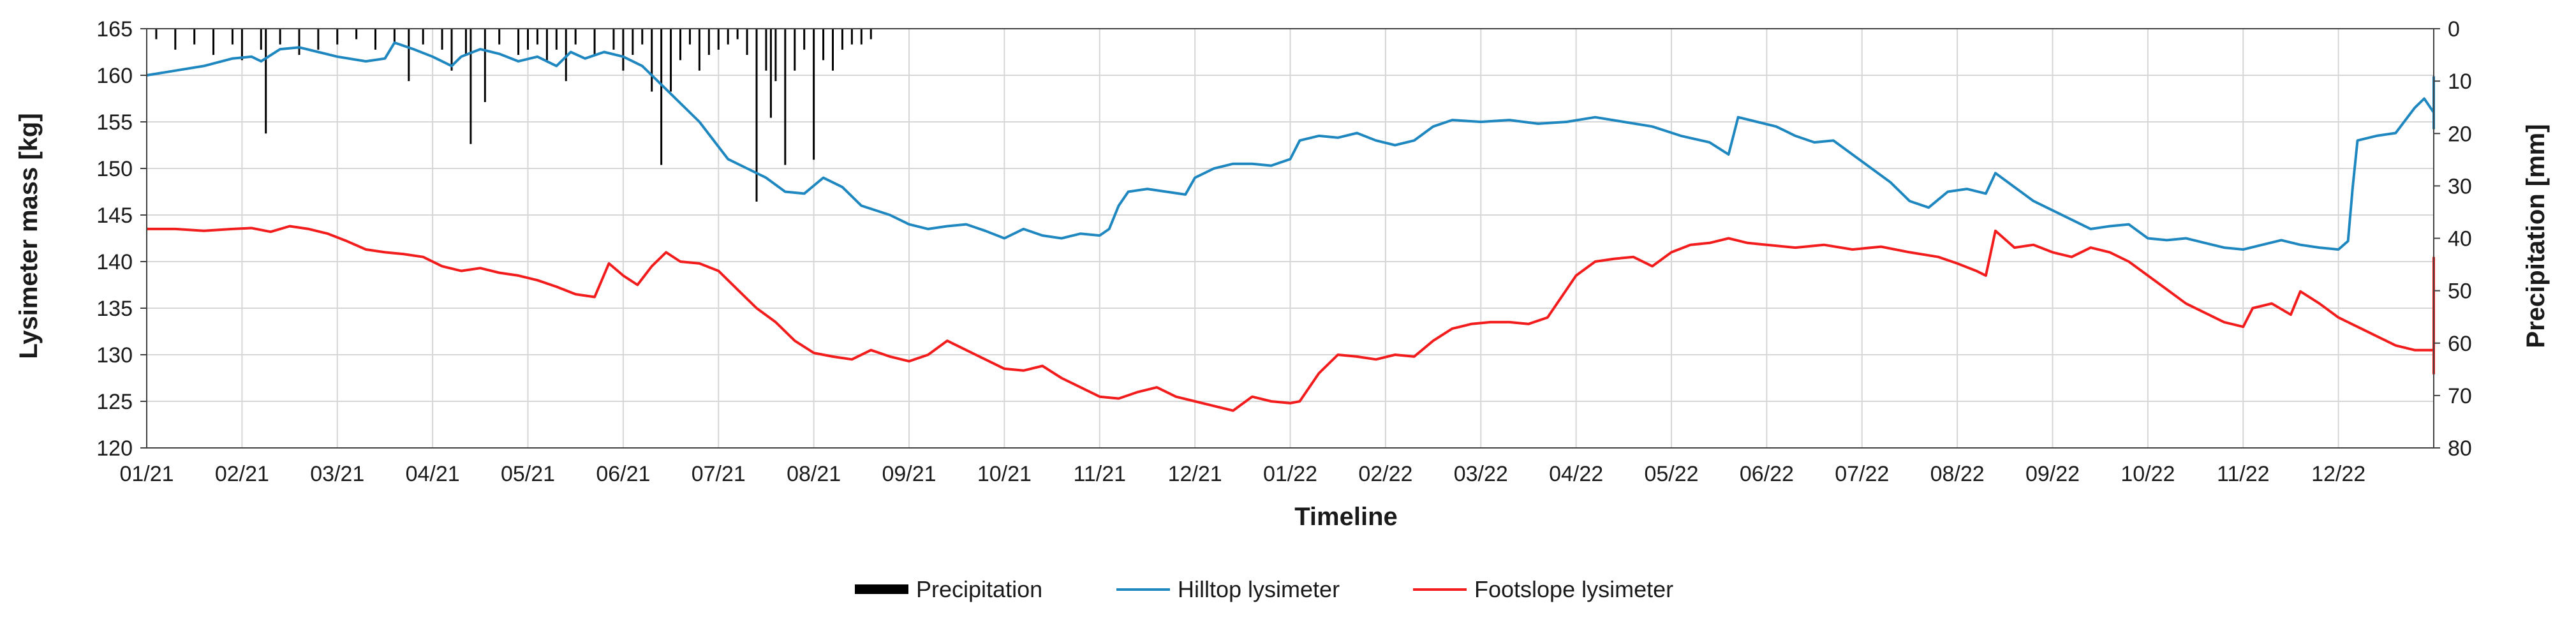 The image size is (2576, 624). What do you see at coordinates (242, 474) in the screenshot?
I see `x-tick-label: 02/21` at bounding box center [242, 474].